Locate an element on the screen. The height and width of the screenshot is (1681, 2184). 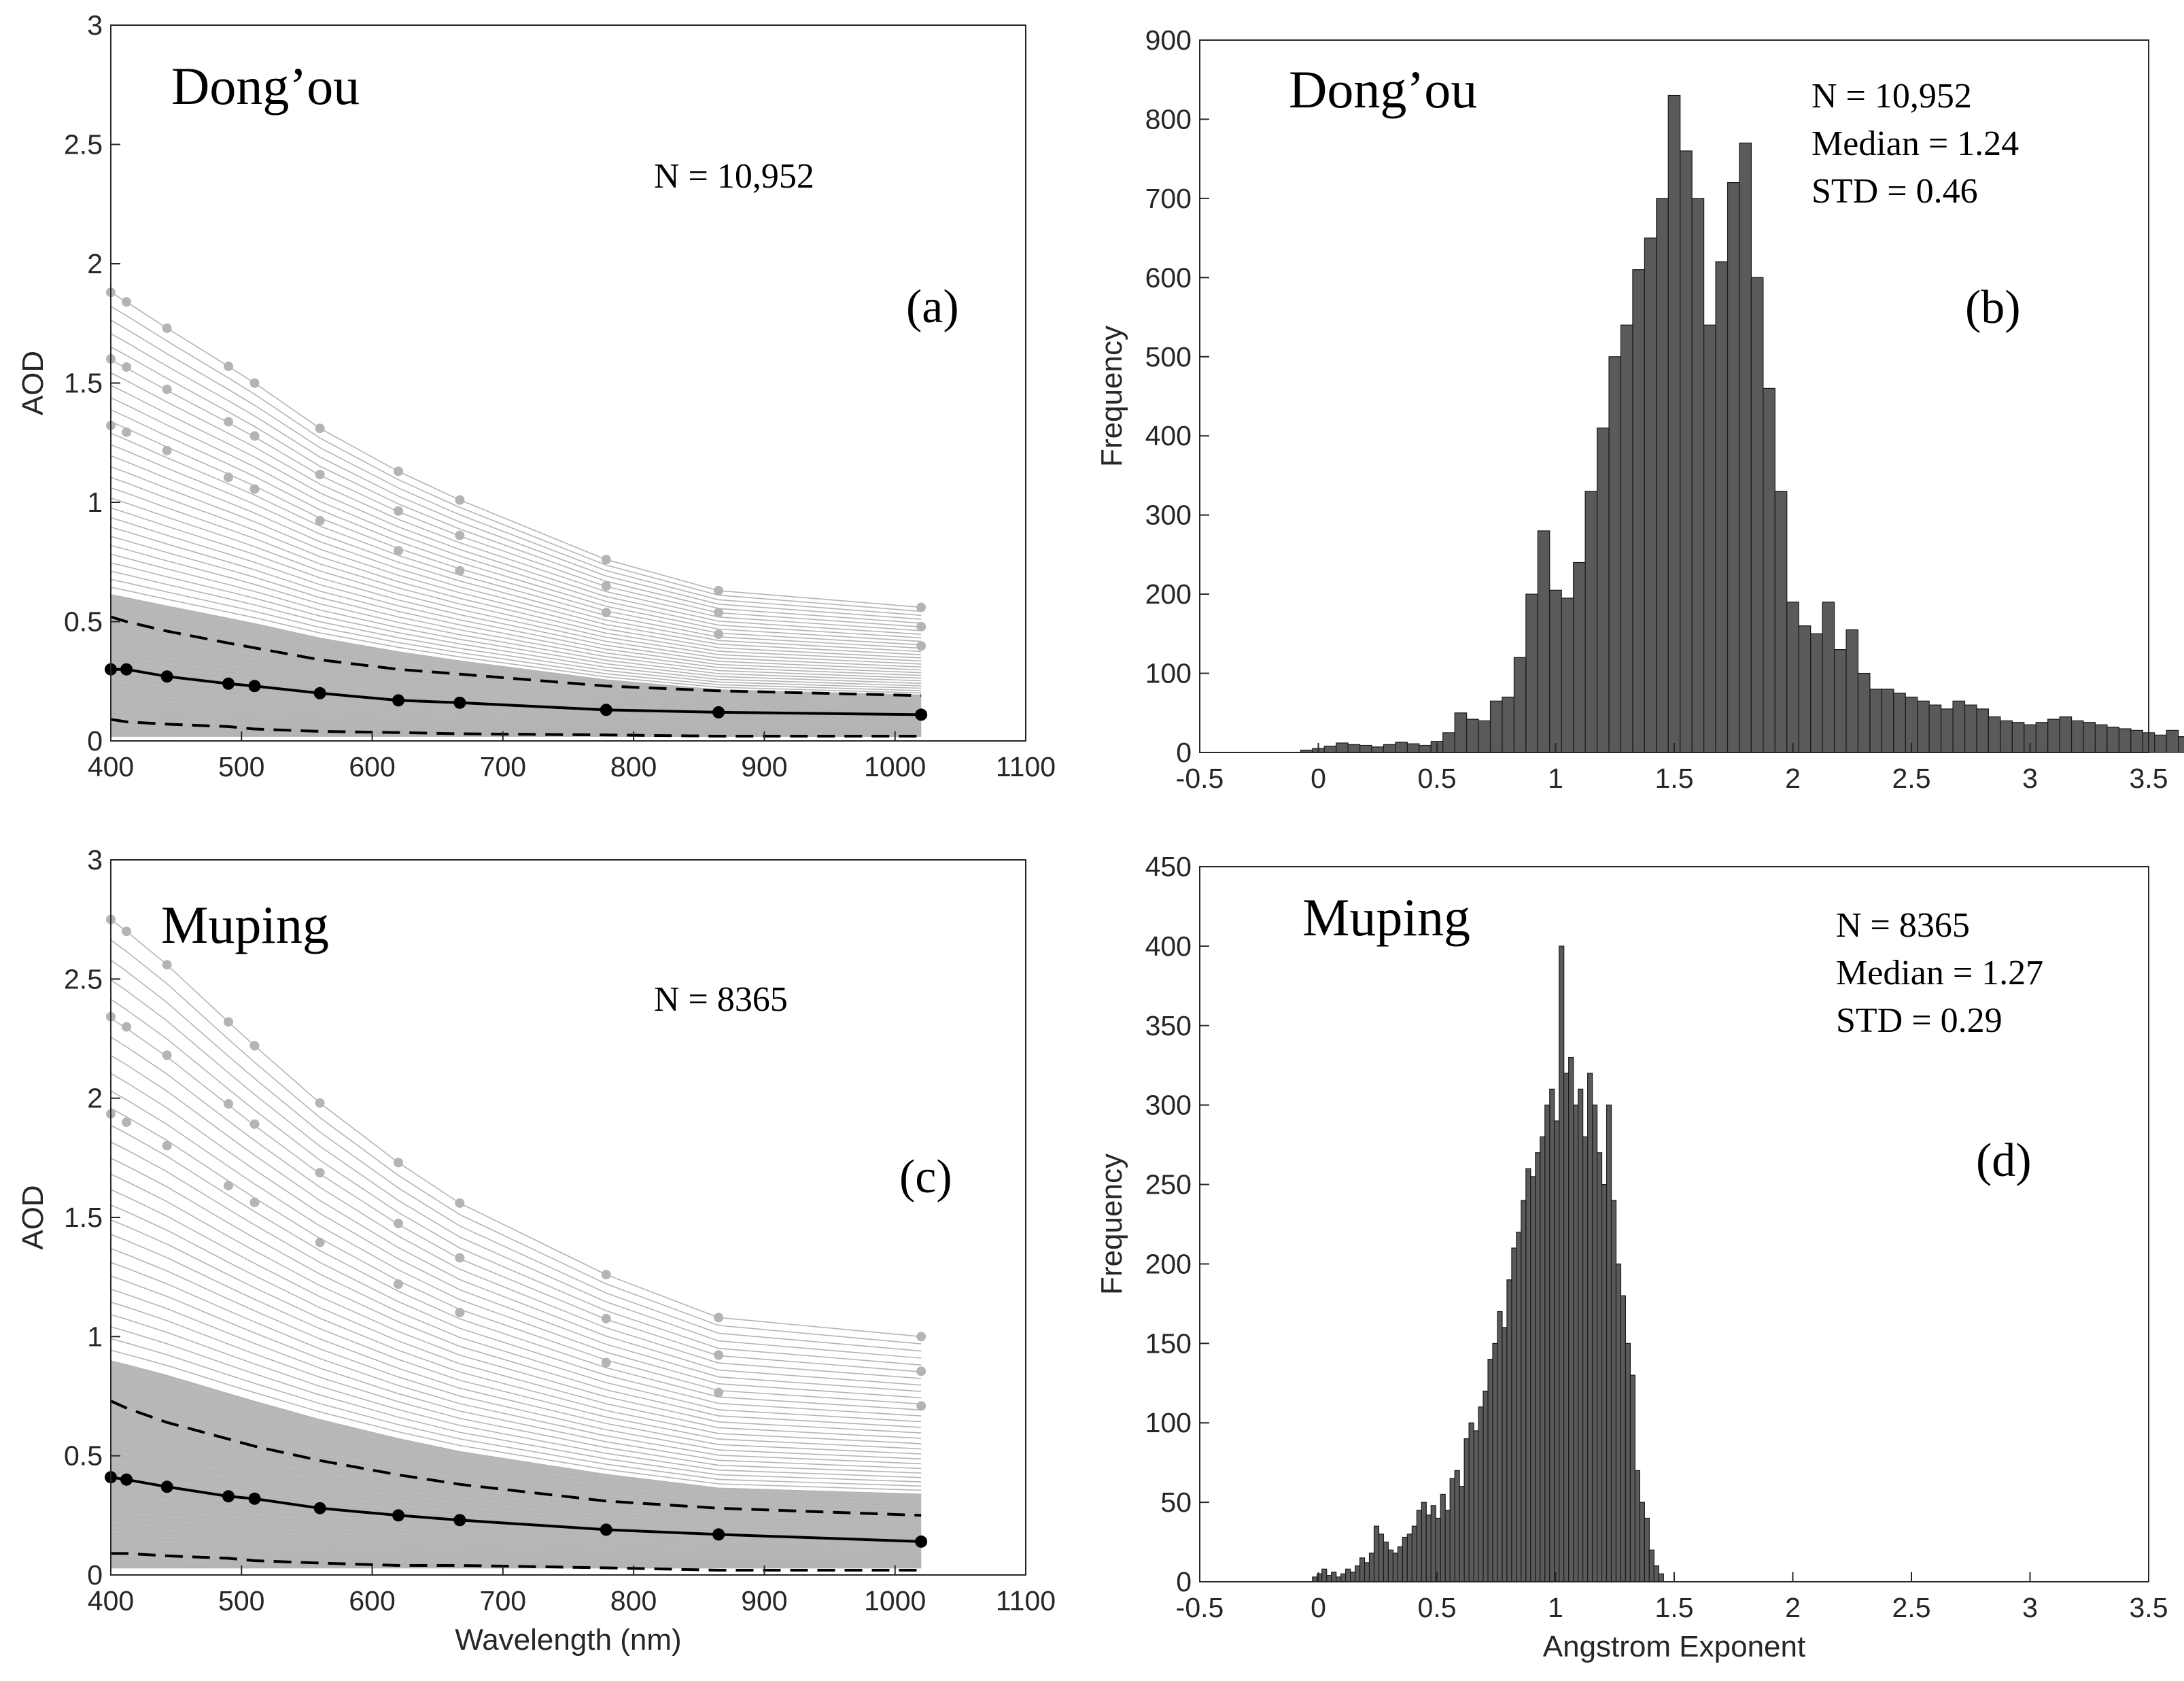
panel-label: (d) is located at coordinates (2004, 1160).